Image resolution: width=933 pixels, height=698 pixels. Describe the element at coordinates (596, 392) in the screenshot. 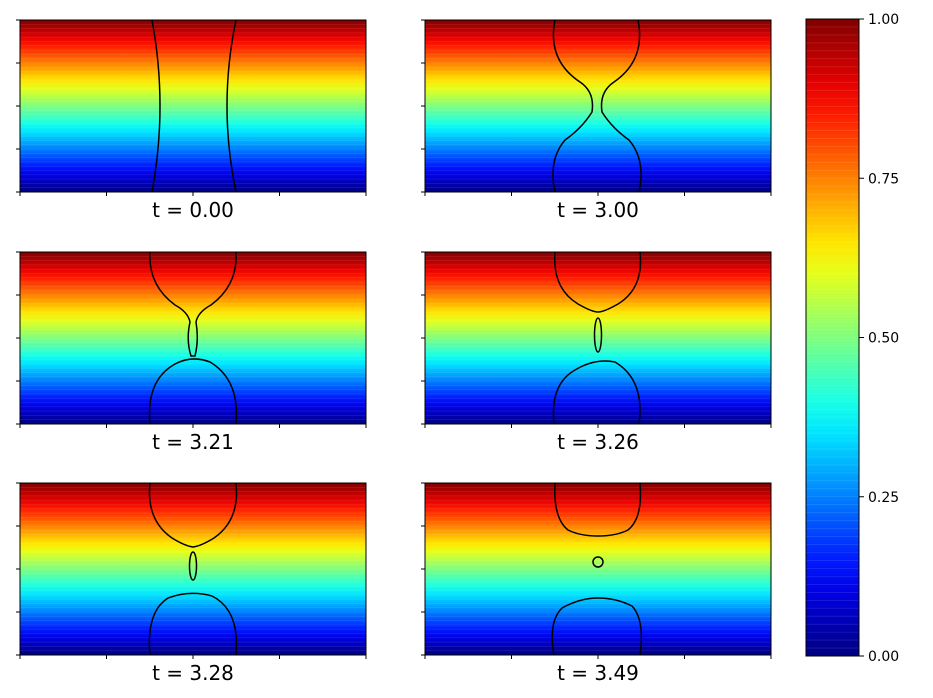

I see `panel-4-lower-drop` at that location.